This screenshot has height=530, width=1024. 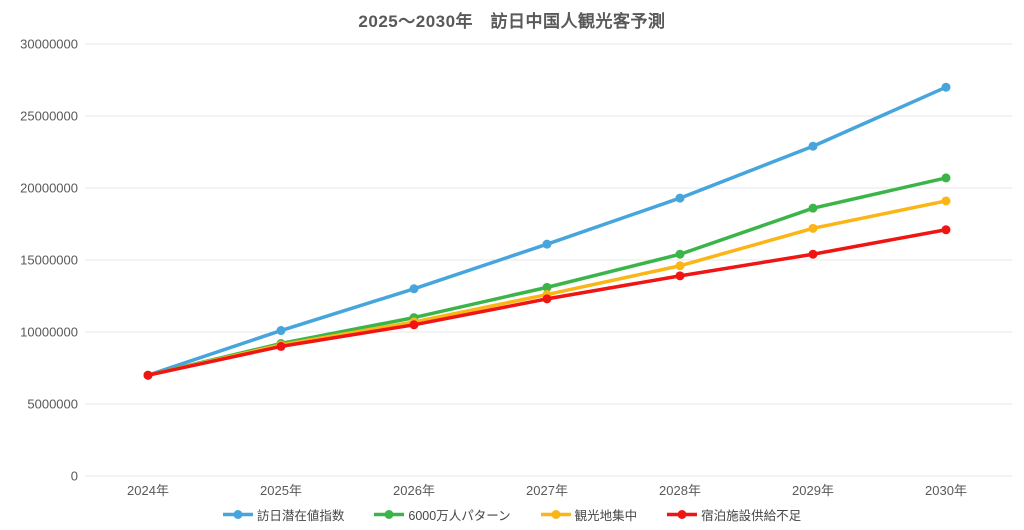 What do you see at coordinates (414, 490) in the screenshot?
I see `x-axis-tick-label: 2026年` at bounding box center [414, 490].